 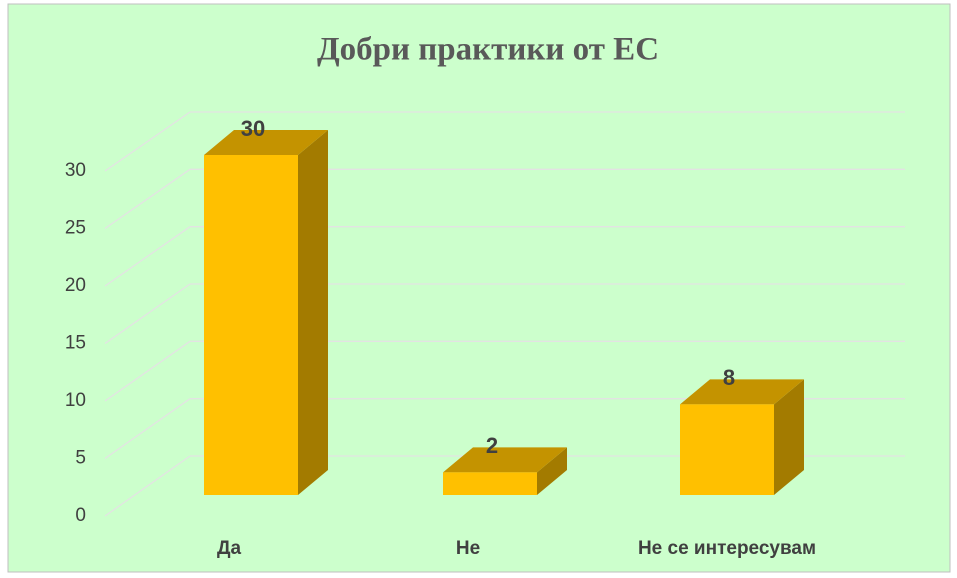 I want to click on x-tick-label: Не, so click(x=468, y=548).